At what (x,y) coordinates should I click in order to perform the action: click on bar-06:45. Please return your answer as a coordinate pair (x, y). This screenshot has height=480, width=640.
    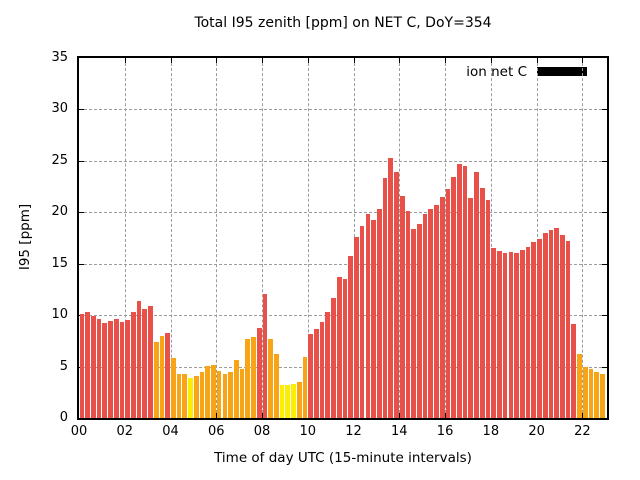
    Looking at the image, I should click on (236, 389).